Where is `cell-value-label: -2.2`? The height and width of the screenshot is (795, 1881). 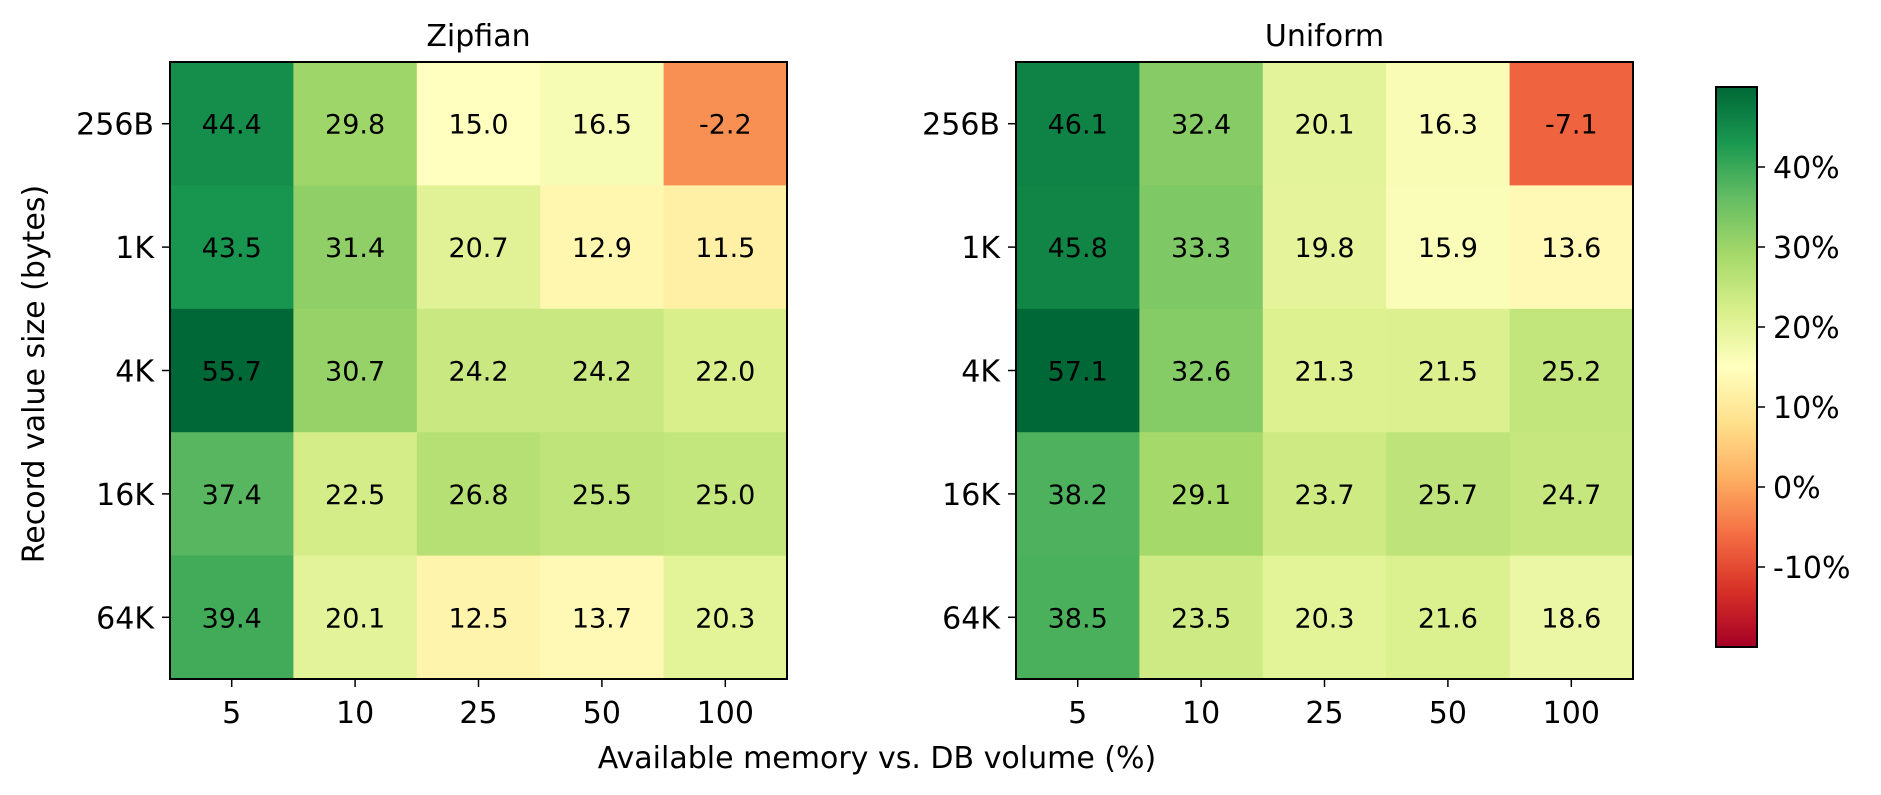
cell-value-label: -2.2 is located at coordinates (725, 125).